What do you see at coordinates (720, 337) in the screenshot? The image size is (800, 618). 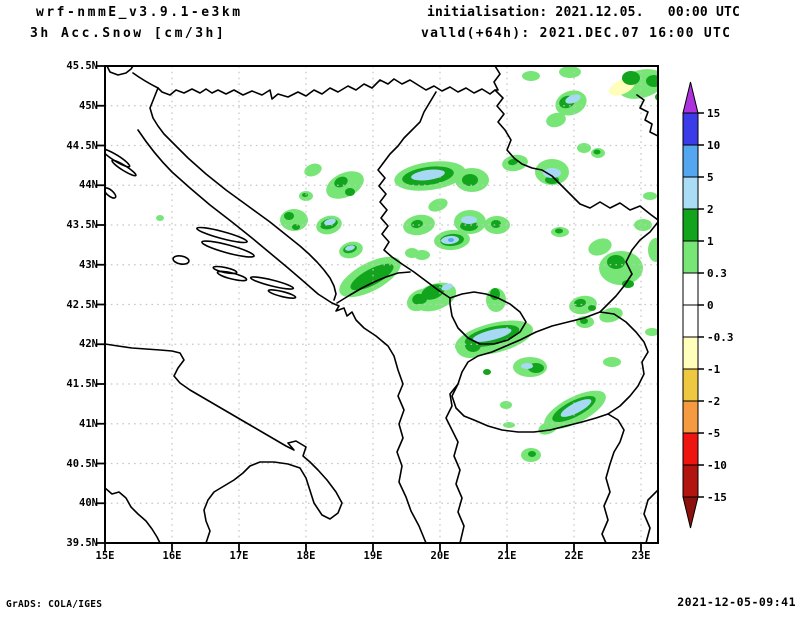 I see `colorbar-tick-label: -0.3` at bounding box center [720, 337].